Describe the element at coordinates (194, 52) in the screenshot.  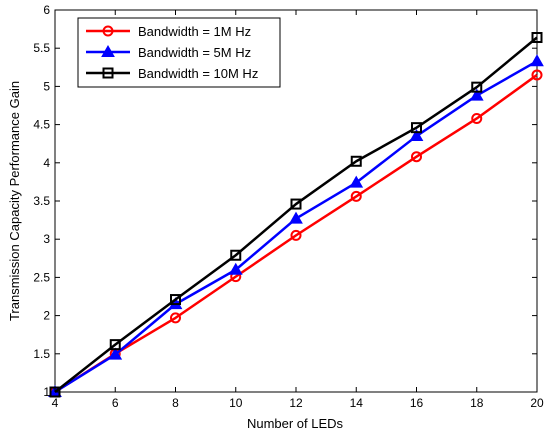
I see `legend-label: Bandwidth = 5M Hz` at that location.